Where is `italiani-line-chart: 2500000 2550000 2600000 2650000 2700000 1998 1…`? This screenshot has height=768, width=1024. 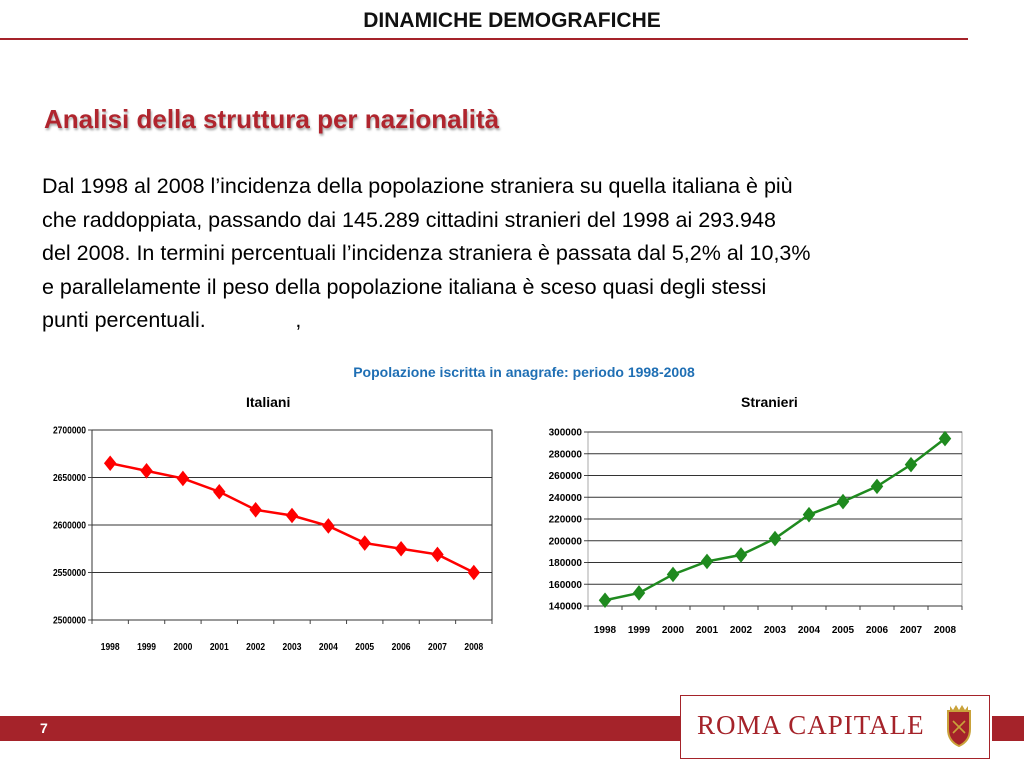 italiani-line-chart: 2500000 2550000 2600000 2650000 2700000 1998 1… is located at coordinates (273, 538).